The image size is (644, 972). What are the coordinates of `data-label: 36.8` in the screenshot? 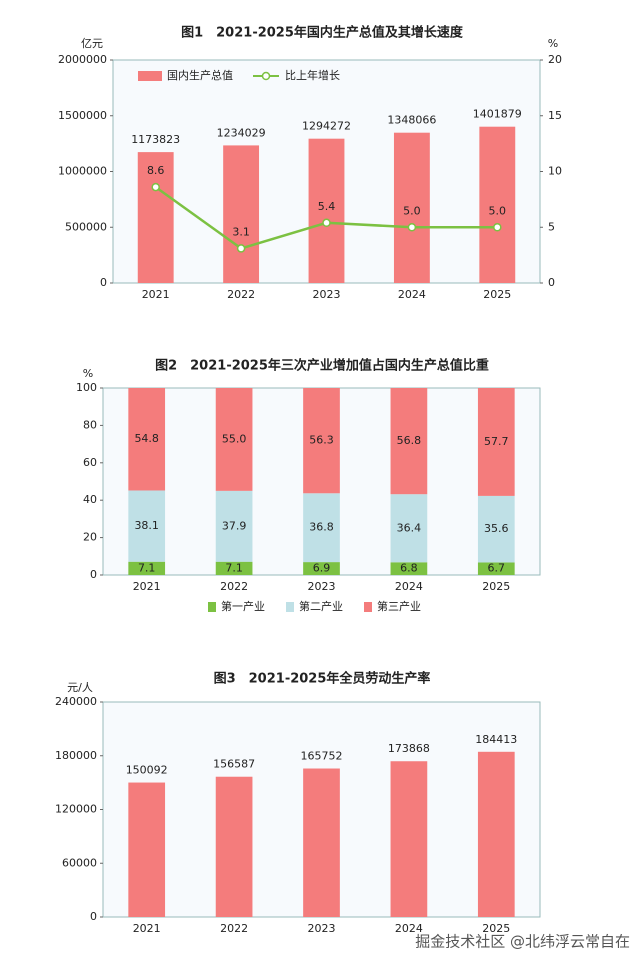 It's located at (321, 527).